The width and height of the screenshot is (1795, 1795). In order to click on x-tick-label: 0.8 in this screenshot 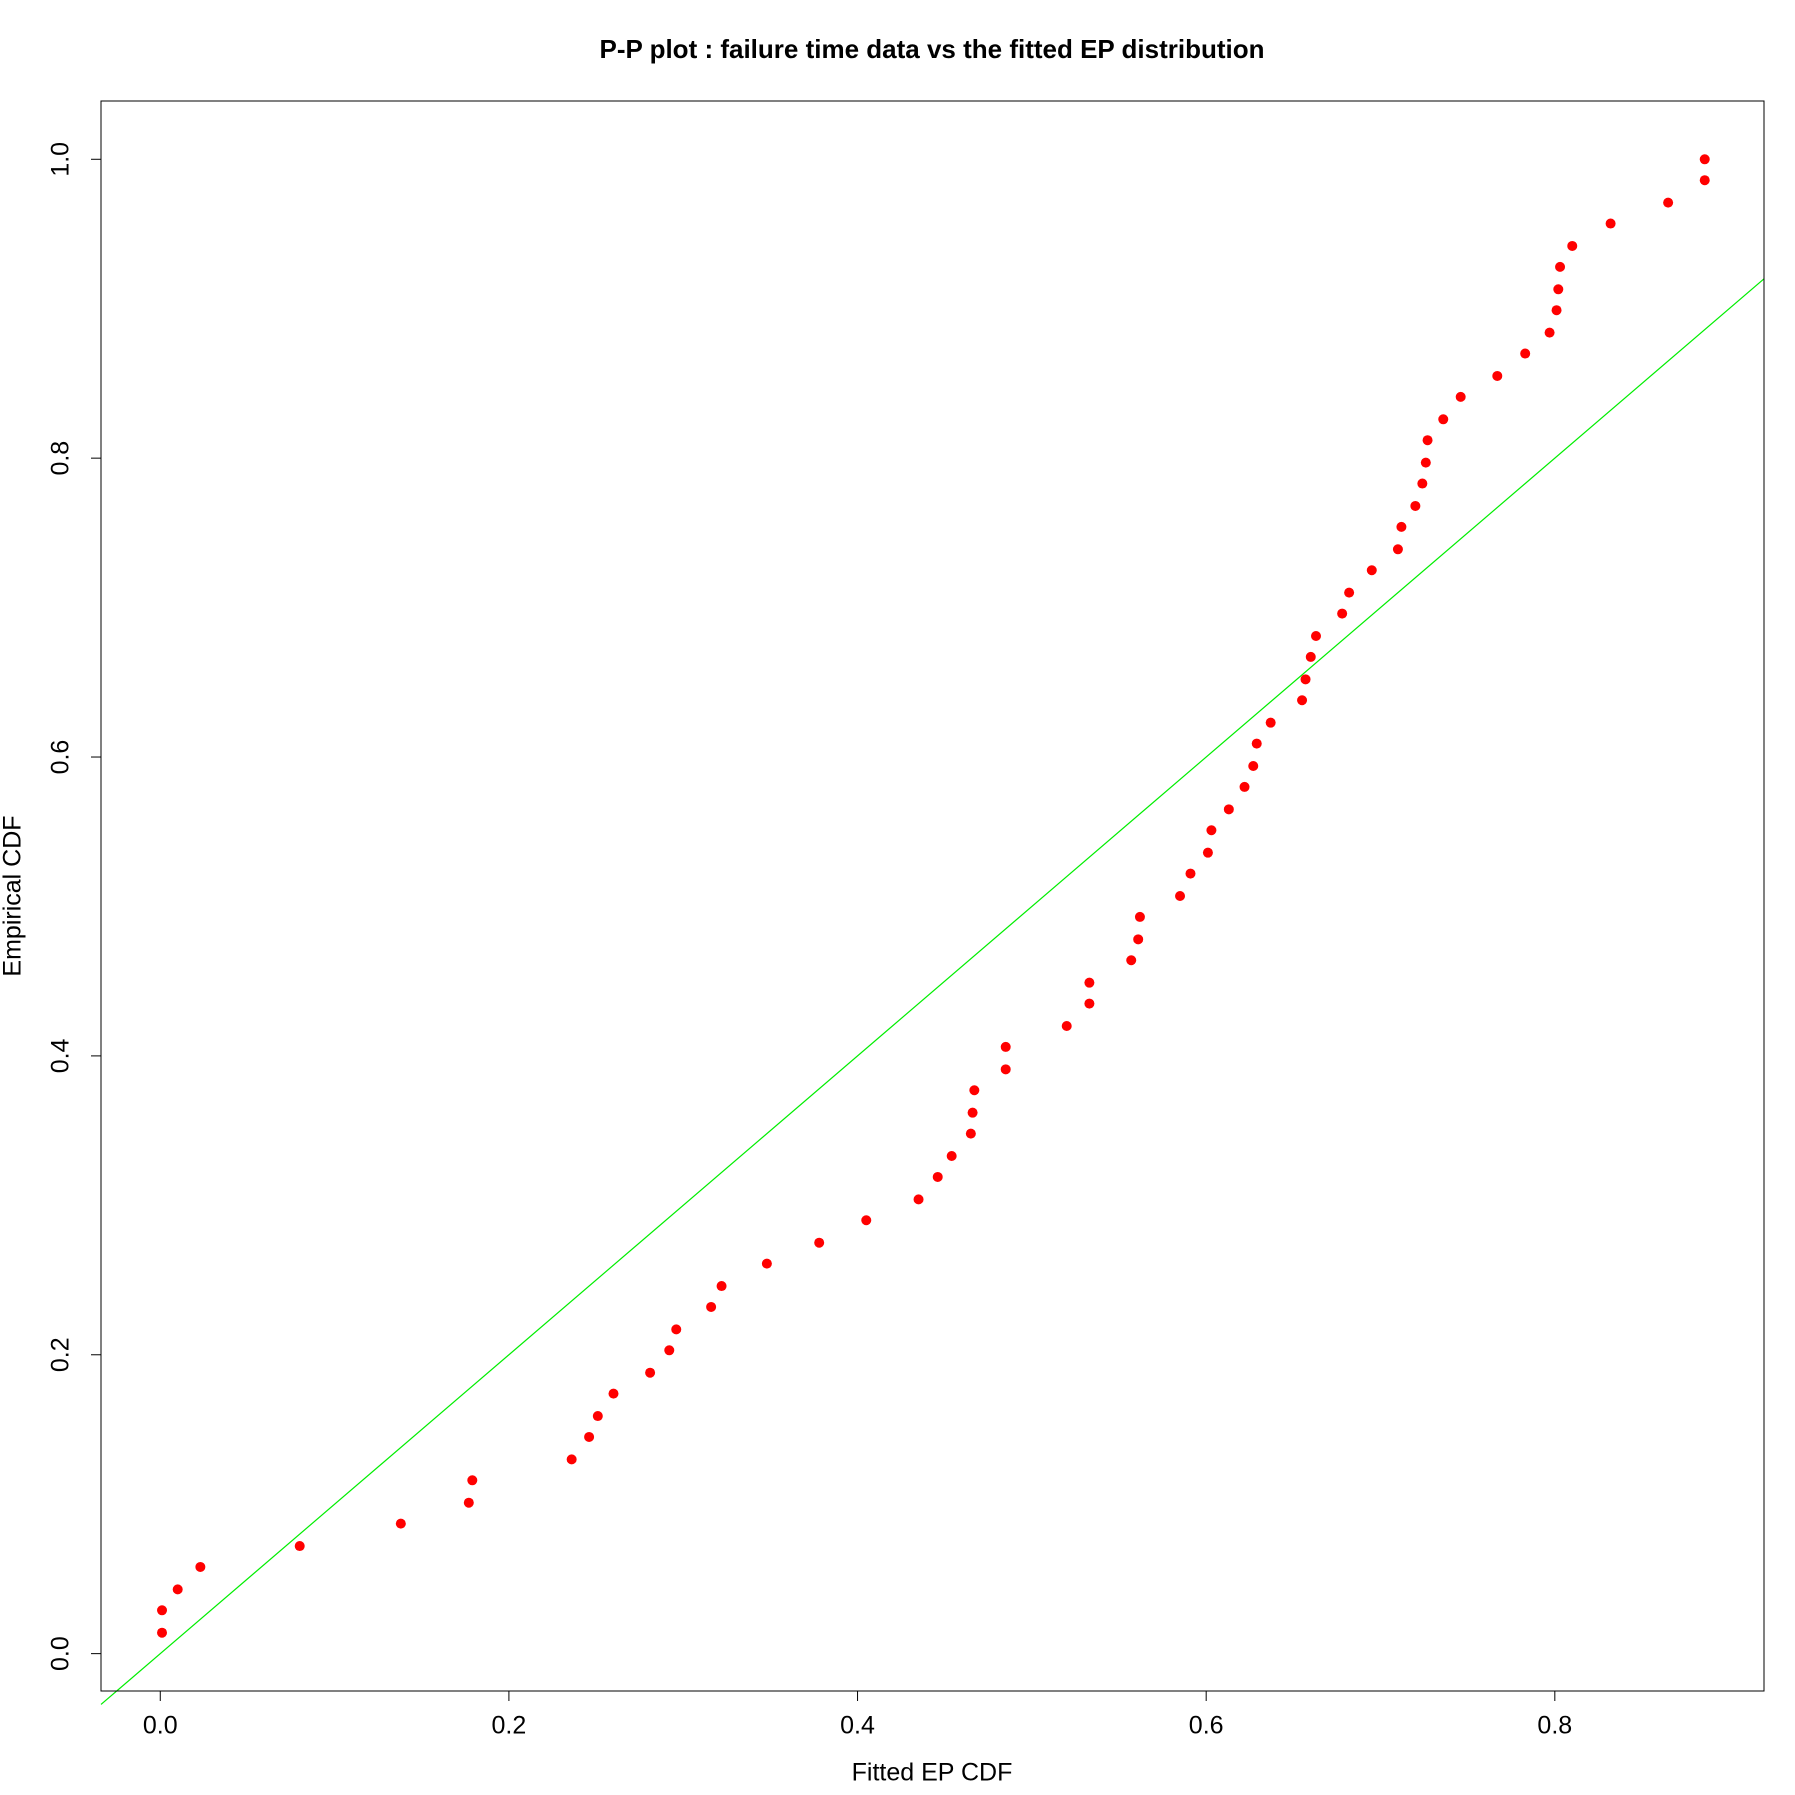, I will do `click(1554, 1726)`.